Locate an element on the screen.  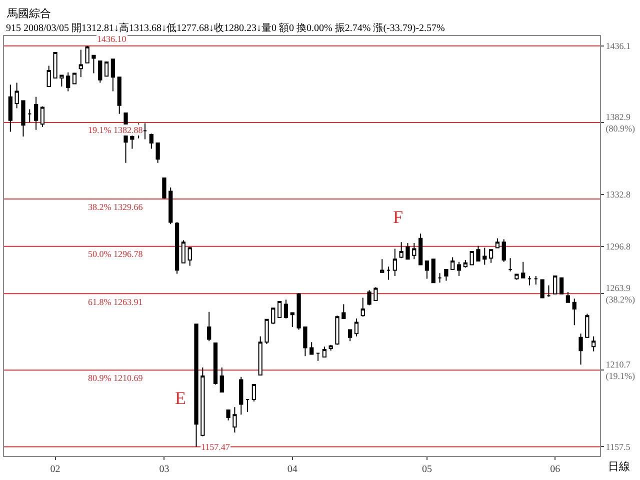
y-tick-label: 1157.5 is located at coordinates (618, 447).